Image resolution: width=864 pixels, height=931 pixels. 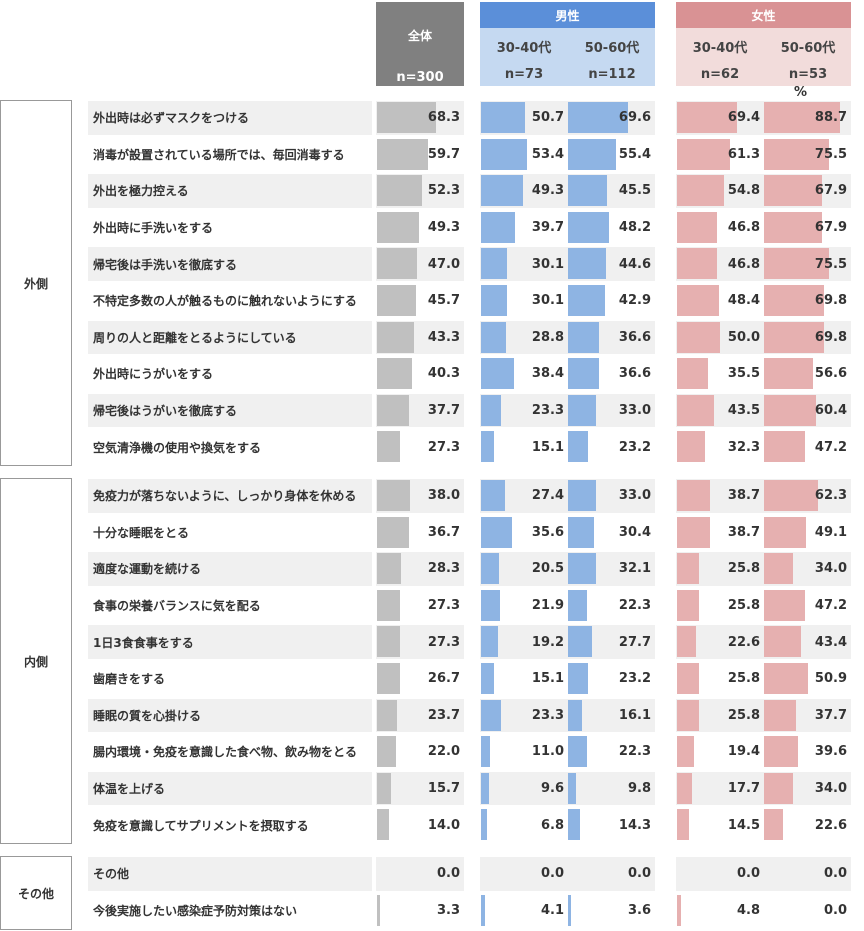 I want to click on row-label: その他, so click(x=111, y=874).